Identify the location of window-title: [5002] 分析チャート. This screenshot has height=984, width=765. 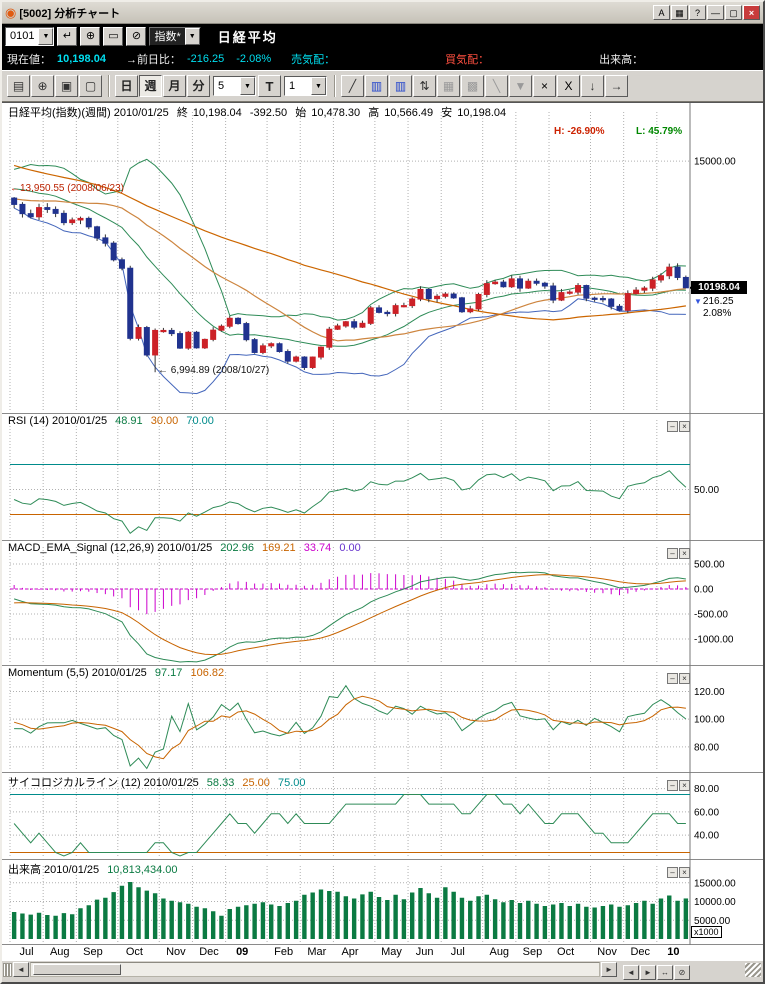
(70, 13).